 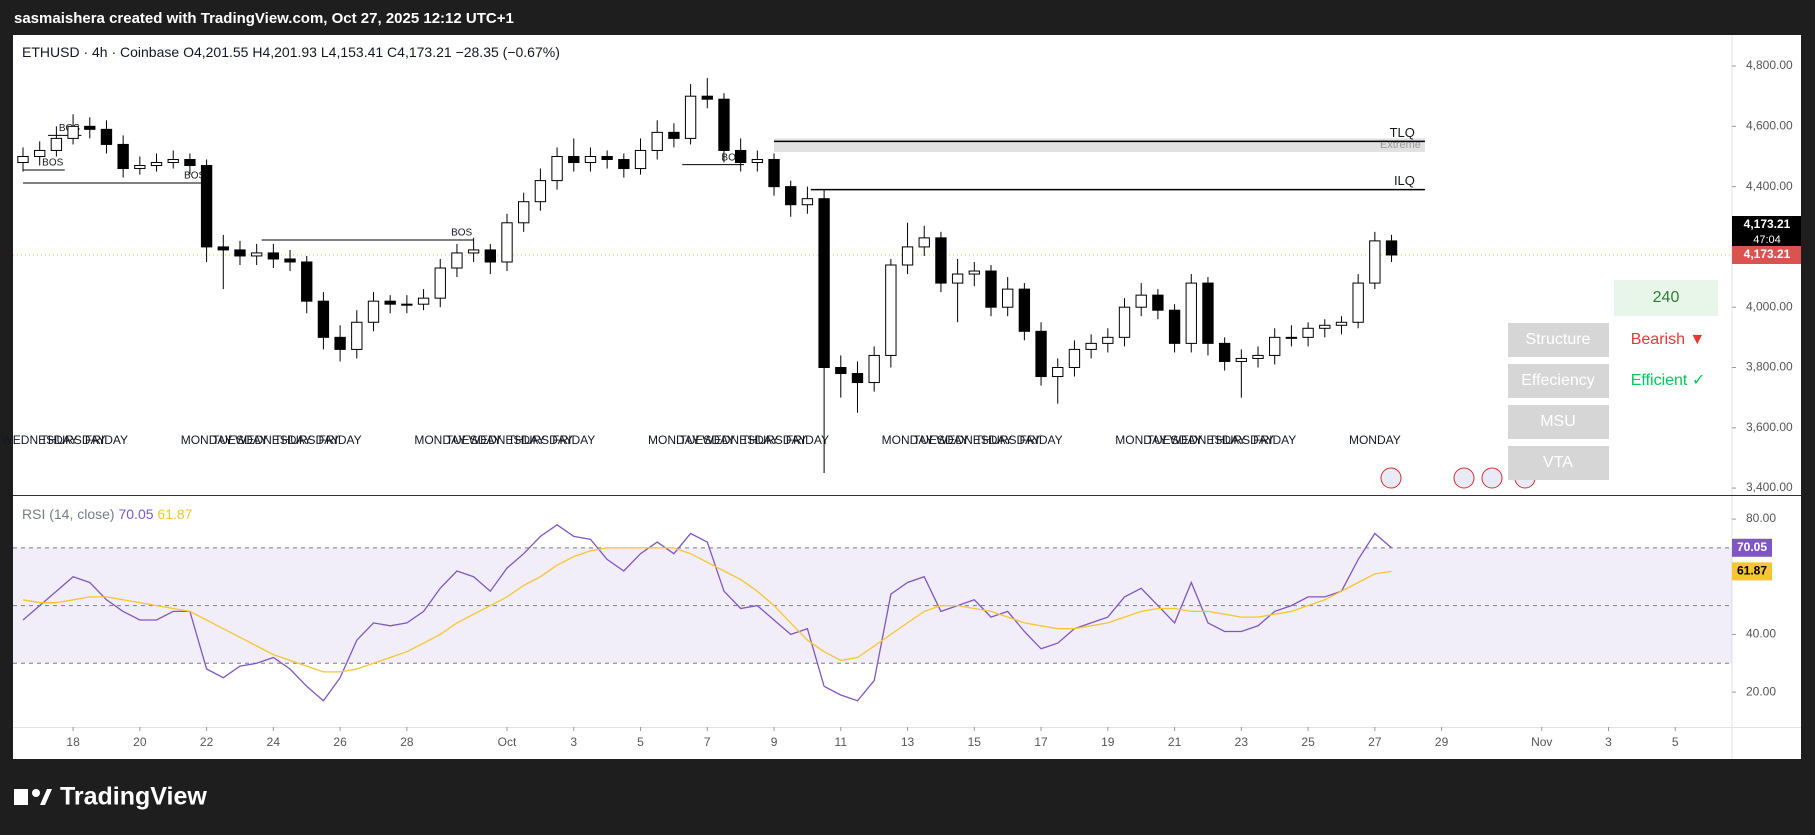 What do you see at coordinates (289, 52) in the screenshot?
I see `legend-part: 4,201.93` at bounding box center [289, 52].